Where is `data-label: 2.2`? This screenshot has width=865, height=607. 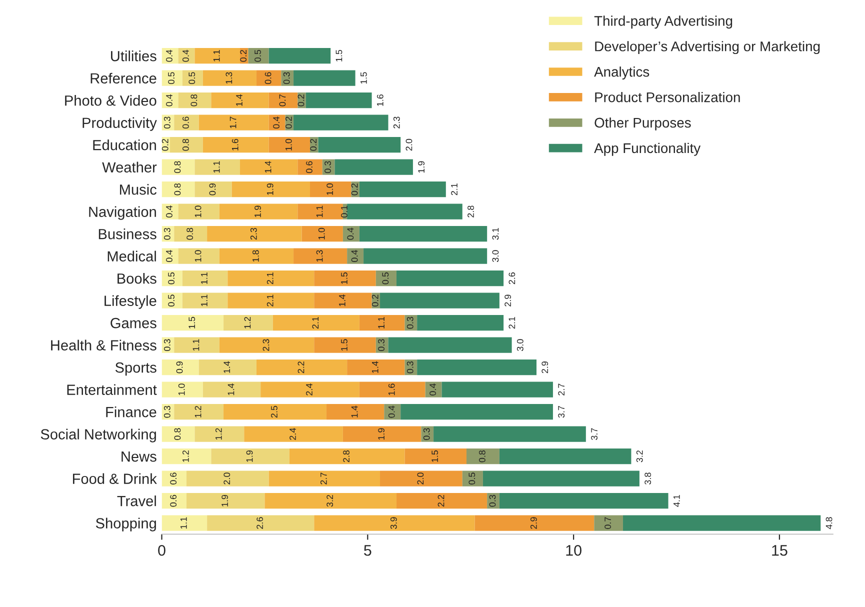 data-label: 2.2 is located at coordinates (301, 367).